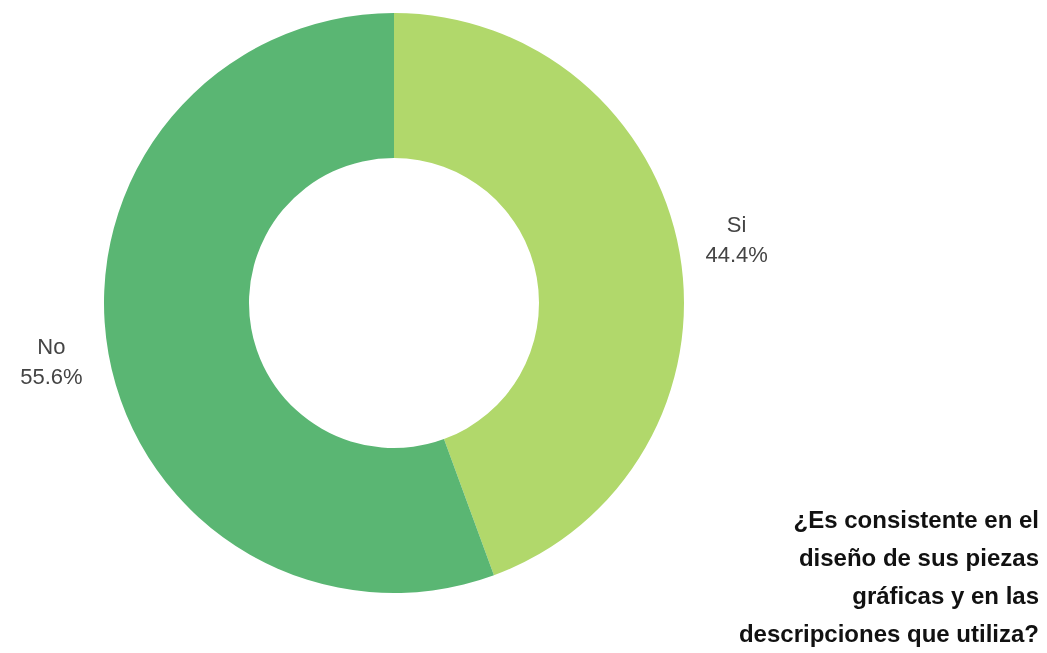  Describe the element at coordinates (736, 255) in the screenshot. I see `data-label: 44.4%` at that location.